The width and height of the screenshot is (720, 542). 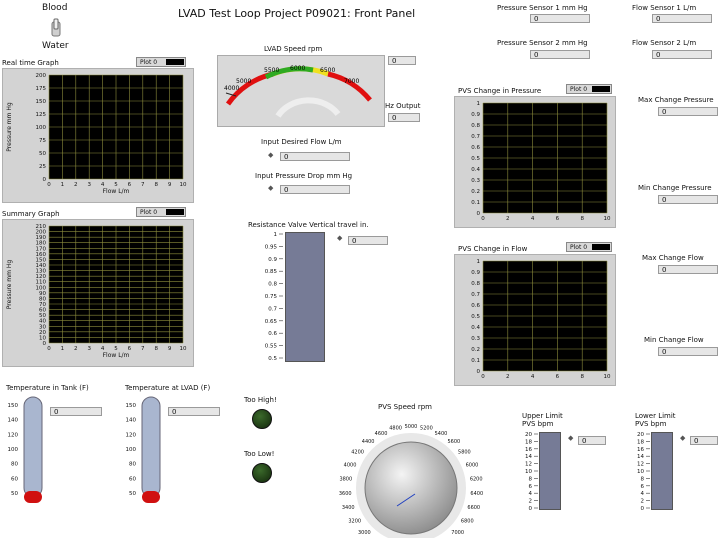 I want to click on min-change-pressure-label: Min Change Pressure, so click(x=675, y=188).